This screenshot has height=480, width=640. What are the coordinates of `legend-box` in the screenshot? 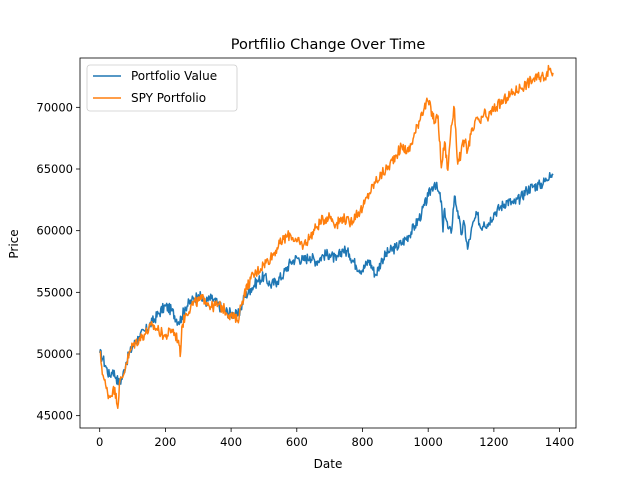 It's located at (162, 88).